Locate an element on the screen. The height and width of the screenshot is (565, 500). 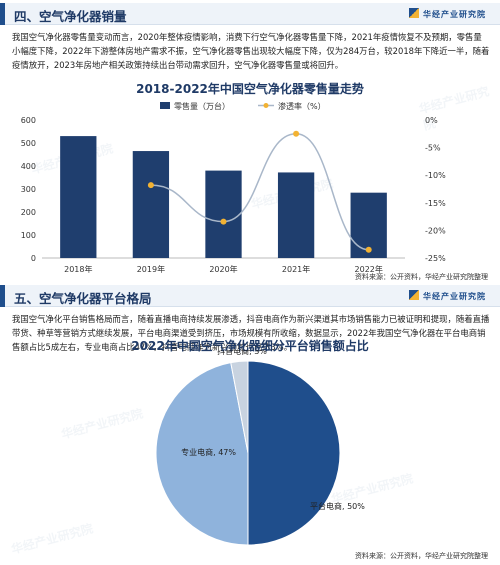
pie-slice-label: 抖音电商, 3% is located at coordinates (242, 353).